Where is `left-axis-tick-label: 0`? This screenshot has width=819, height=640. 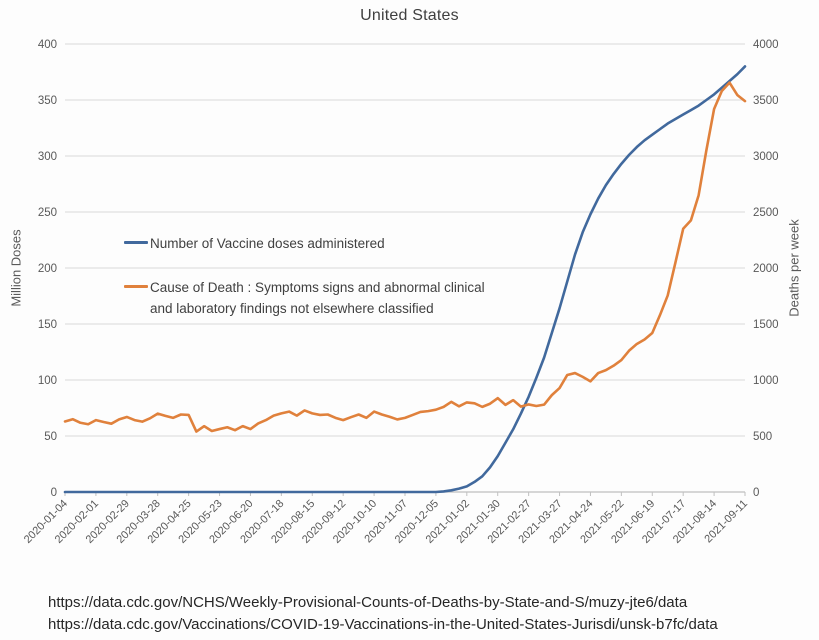 left-axis-tick-label: 0 is located at coordinates (54, 493).